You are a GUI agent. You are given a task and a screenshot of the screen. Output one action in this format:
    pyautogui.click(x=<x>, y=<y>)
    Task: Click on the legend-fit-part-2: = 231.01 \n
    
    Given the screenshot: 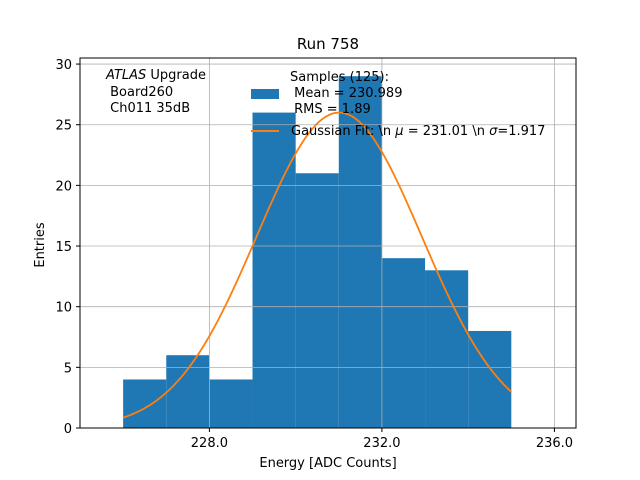 What is the action you would take?
    pyautogui.click(x=447, y=131)
    